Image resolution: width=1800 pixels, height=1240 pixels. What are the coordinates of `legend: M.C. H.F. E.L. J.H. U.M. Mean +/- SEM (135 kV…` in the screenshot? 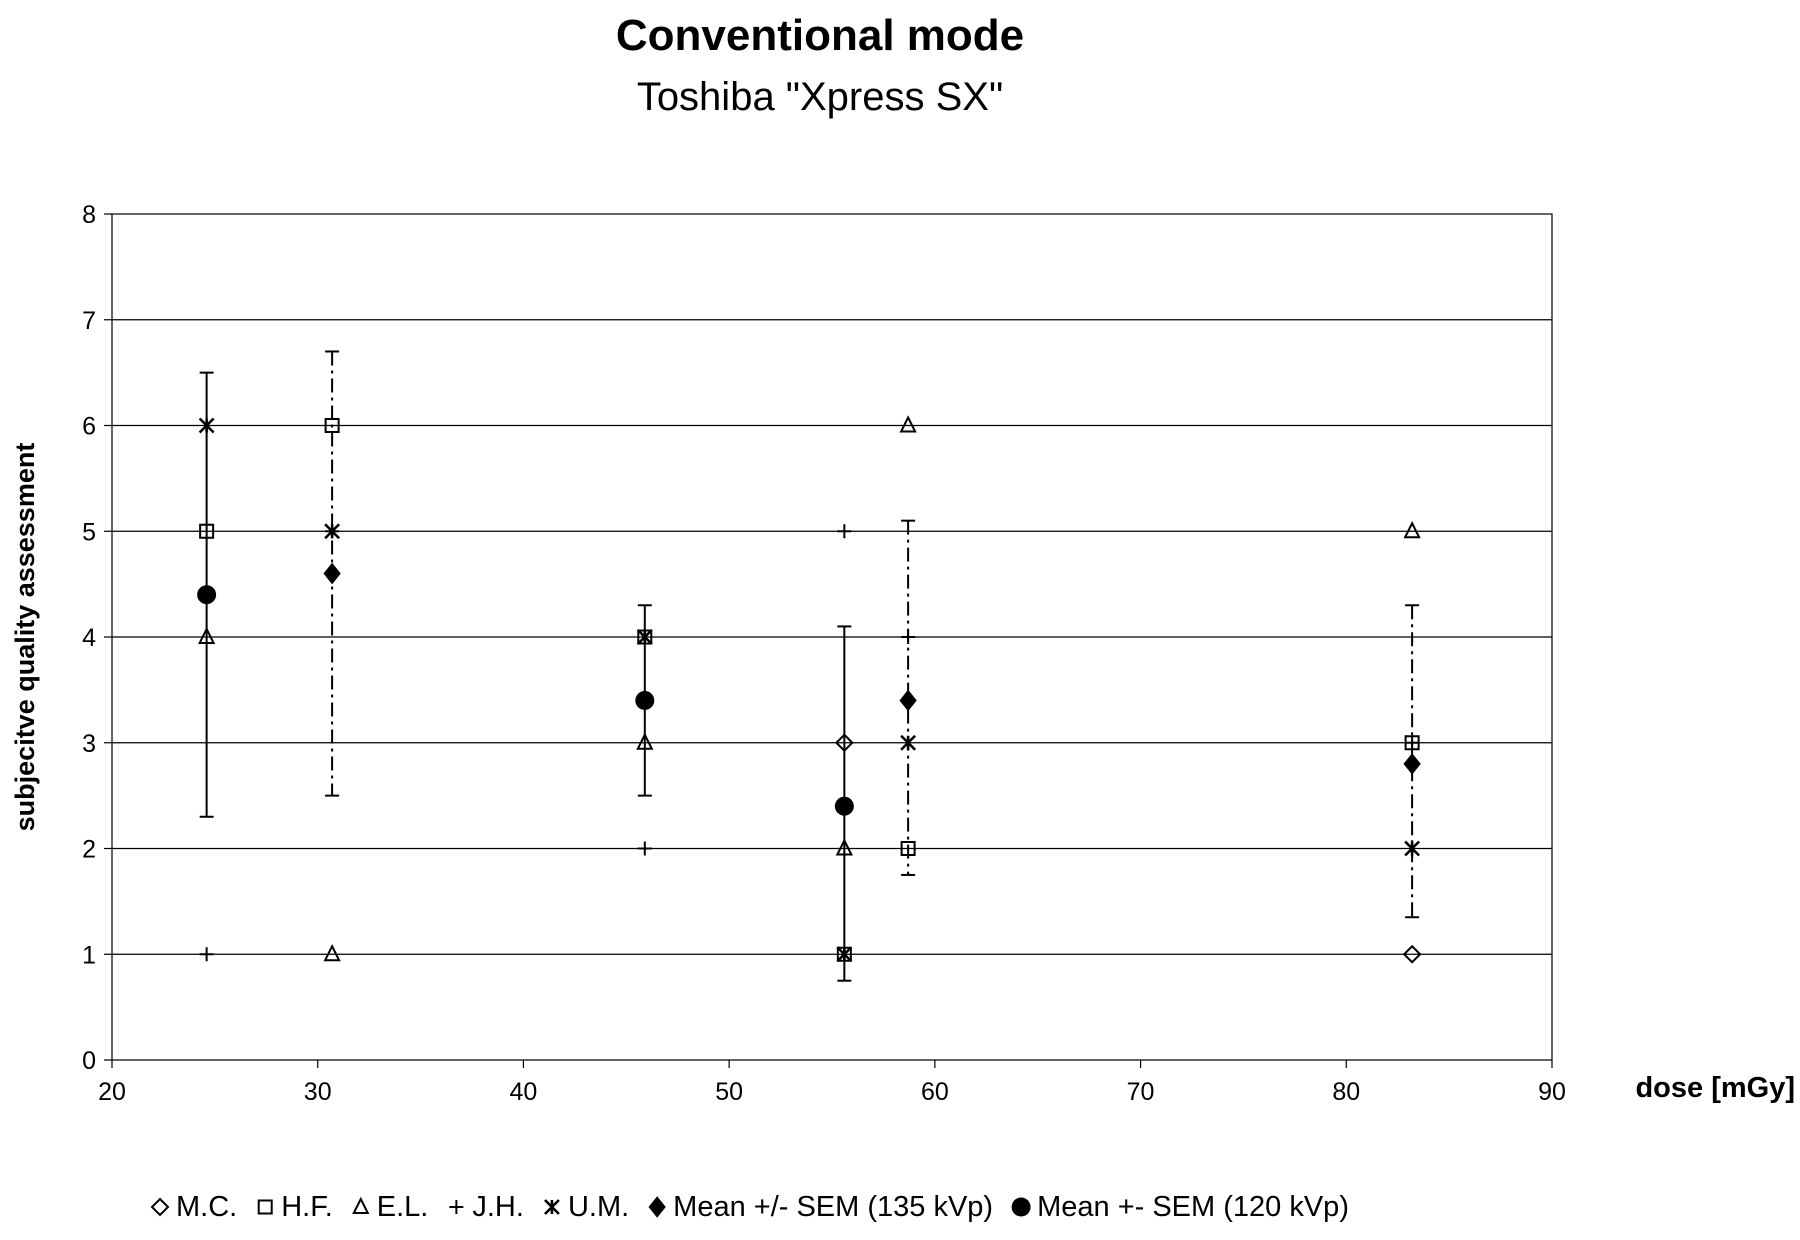 It's located at (749, 1207).